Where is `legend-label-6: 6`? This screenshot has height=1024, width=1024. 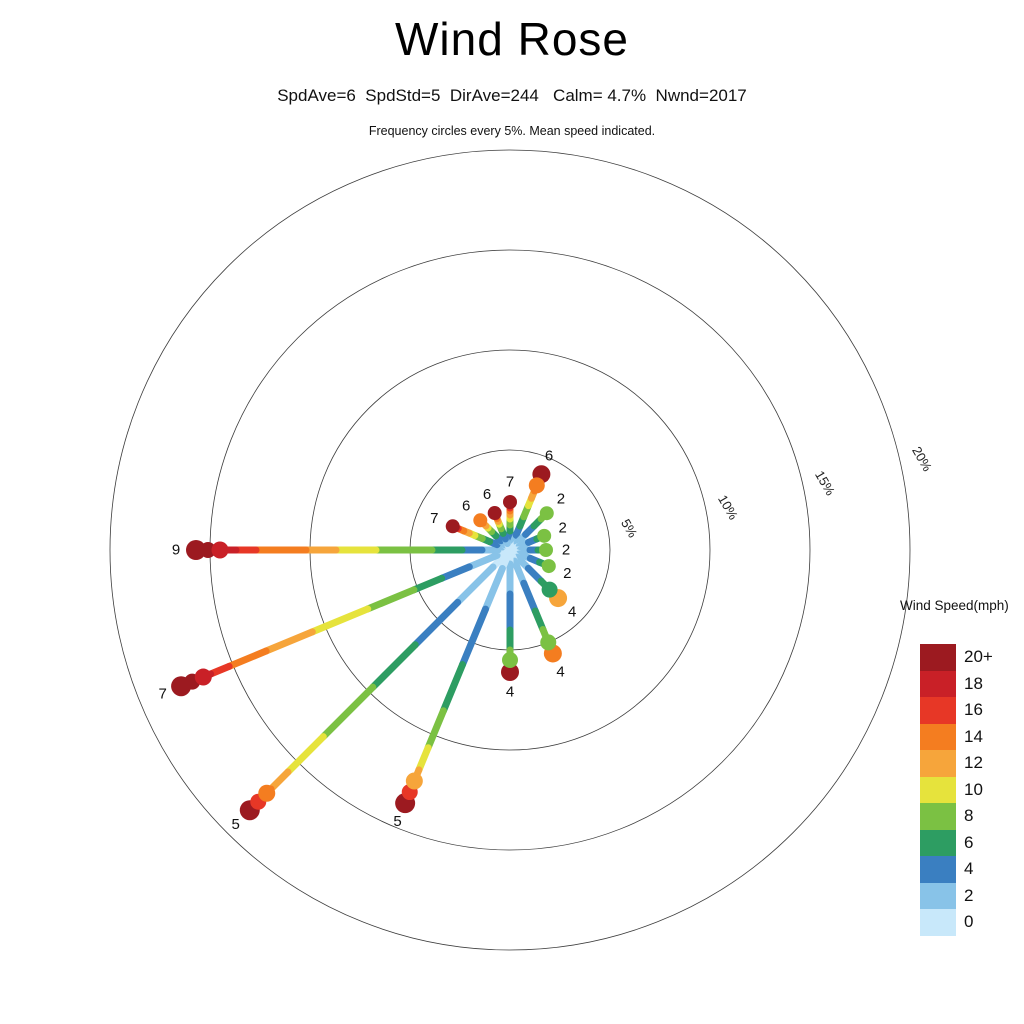 legend-label-6: 6 is located at coordinates (969, 842).